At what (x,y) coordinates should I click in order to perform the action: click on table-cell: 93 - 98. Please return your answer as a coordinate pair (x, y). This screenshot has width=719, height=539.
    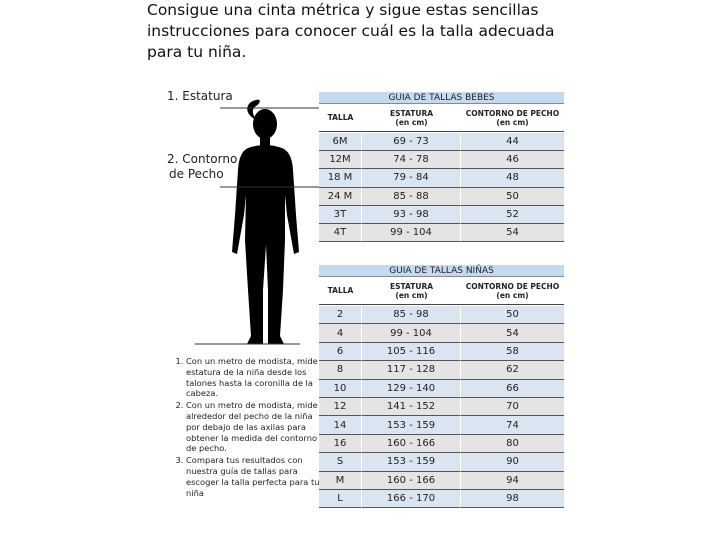
    Looking at the image, I should click on (411, 214).